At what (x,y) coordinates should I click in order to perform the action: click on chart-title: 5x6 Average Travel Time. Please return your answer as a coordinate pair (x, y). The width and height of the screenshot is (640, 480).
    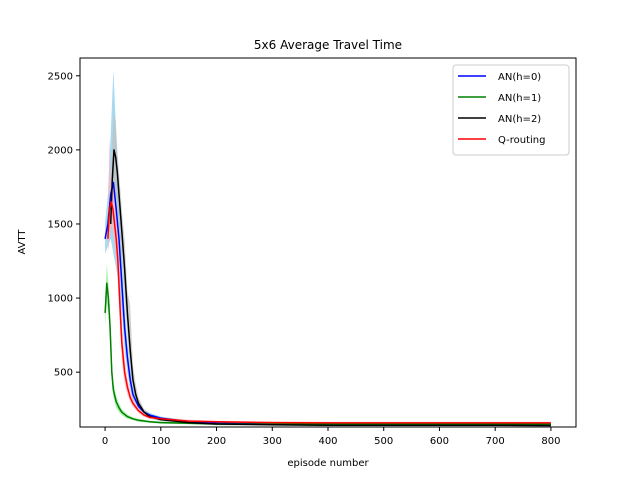
    Looking at the image, I should click on (328, 45).